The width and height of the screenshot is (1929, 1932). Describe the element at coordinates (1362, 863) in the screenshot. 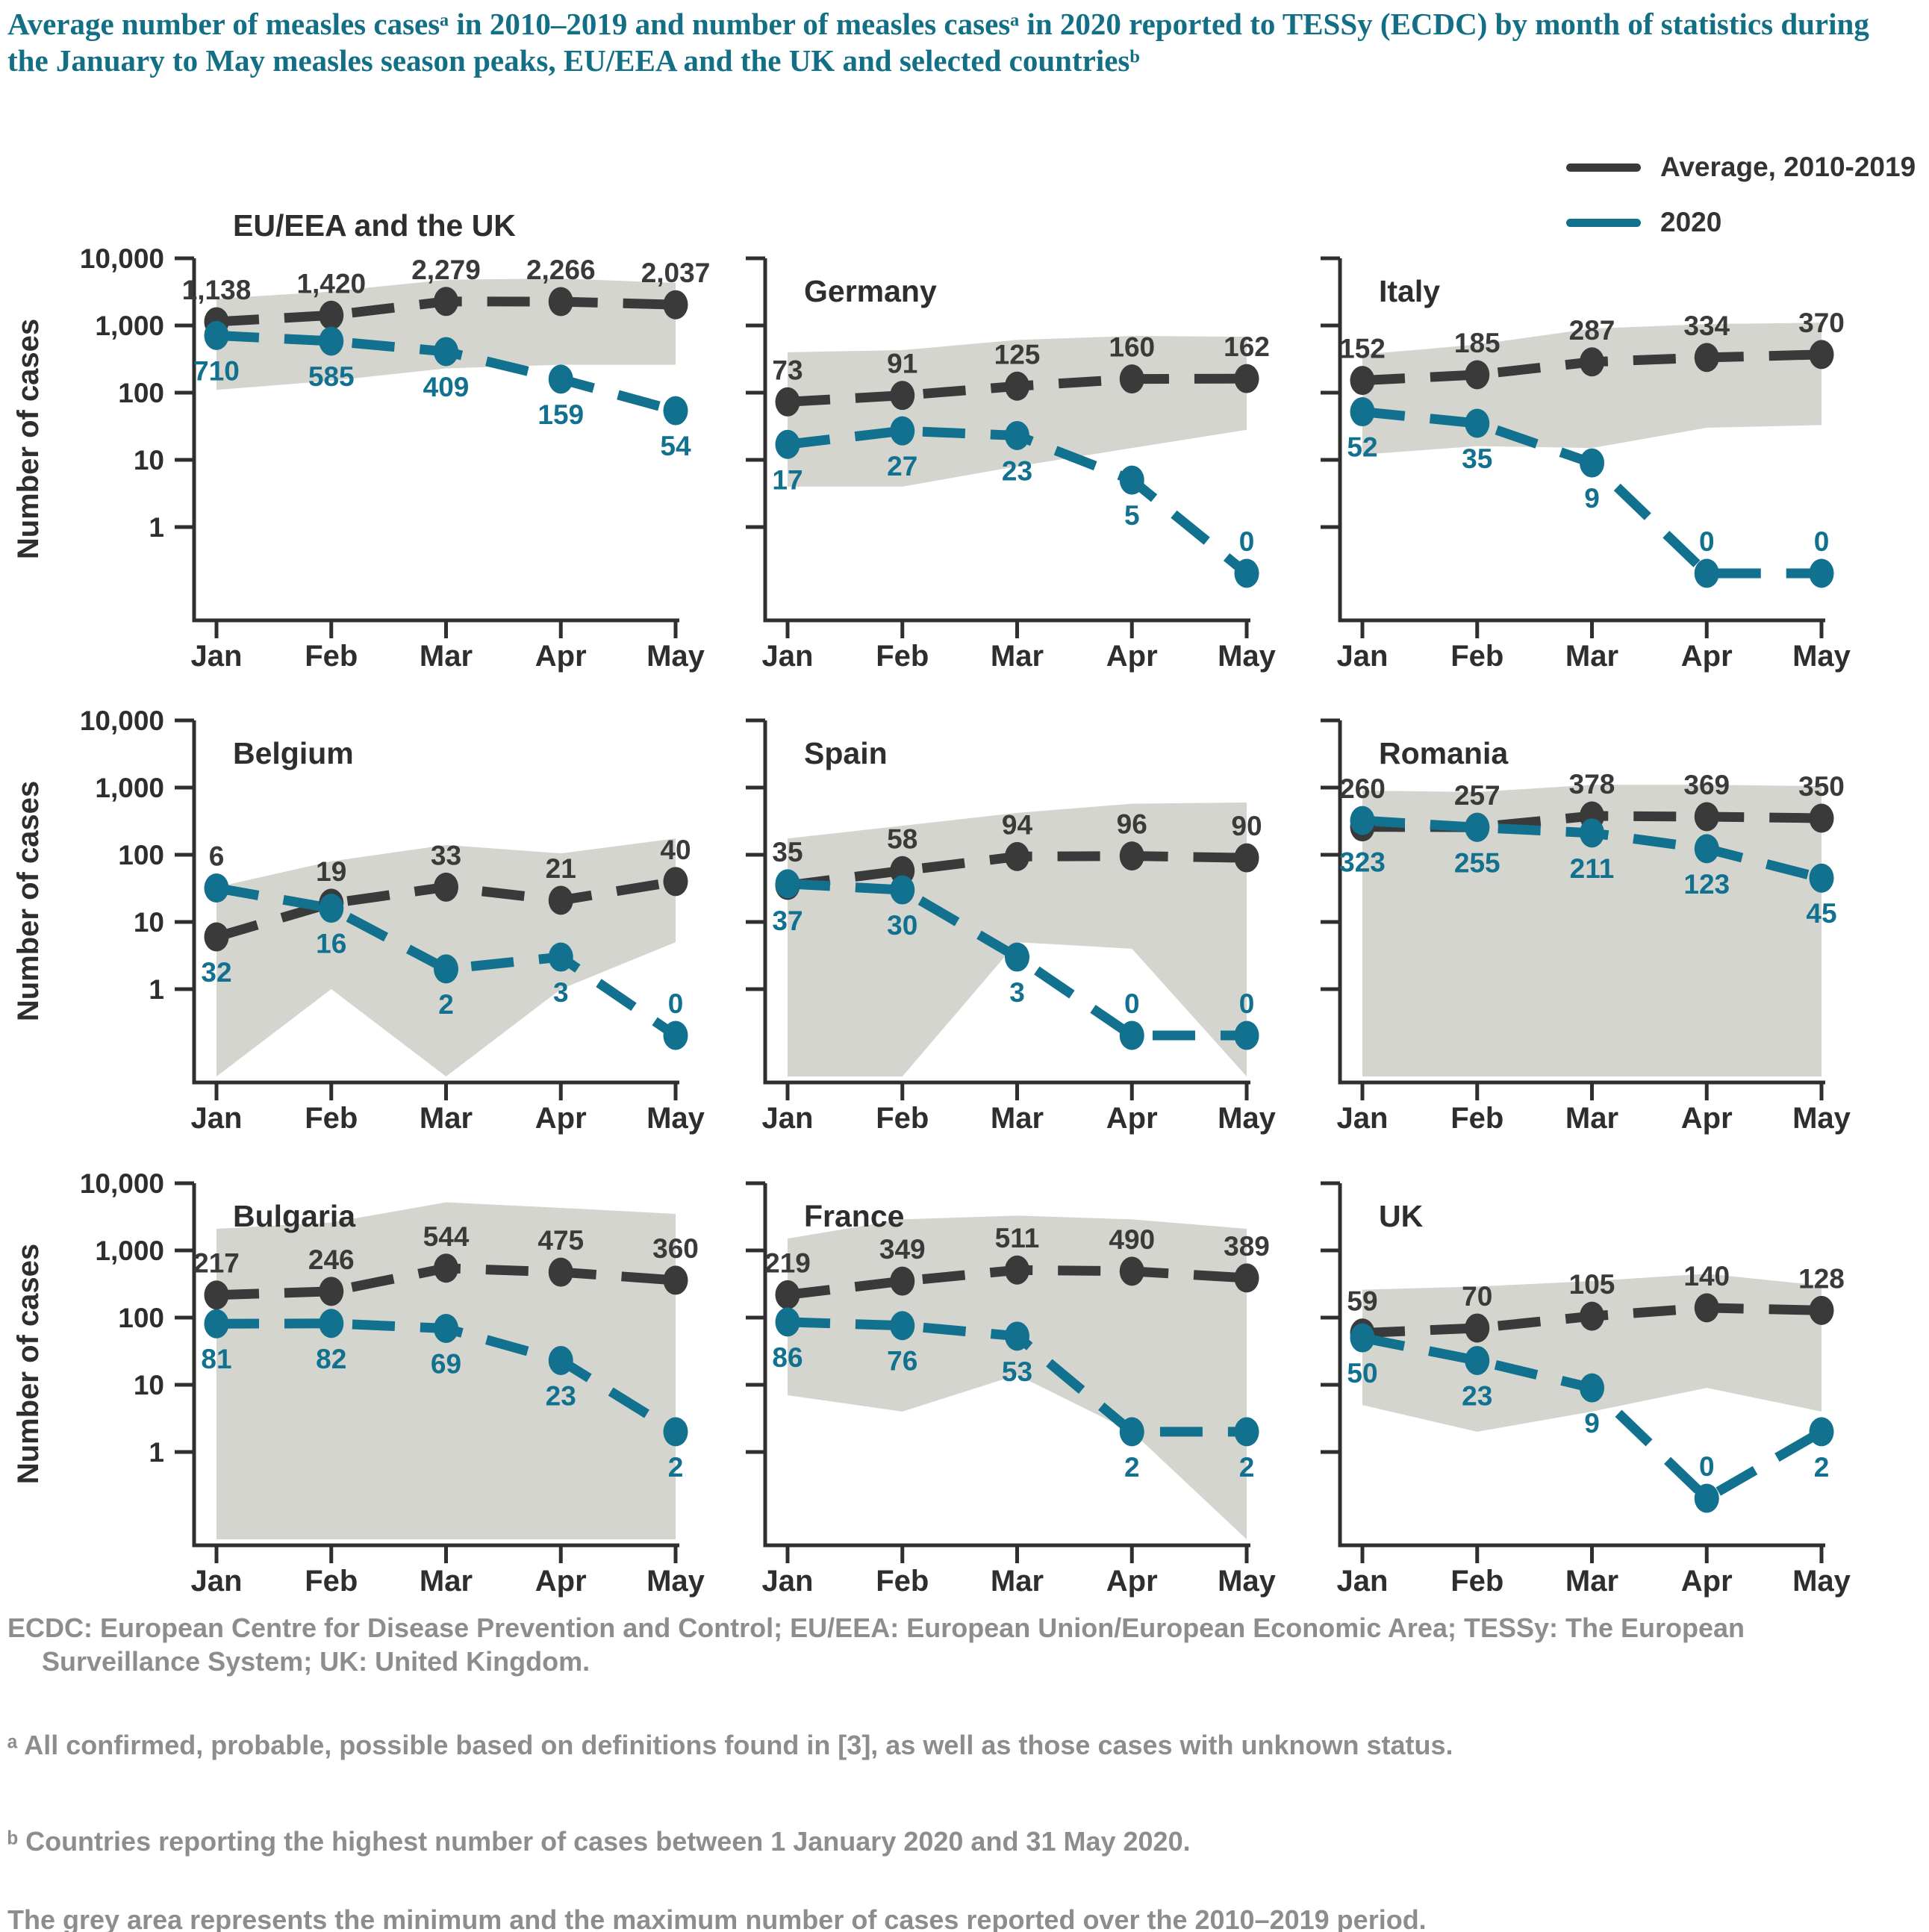

I see `label-2020: 323` at that location.